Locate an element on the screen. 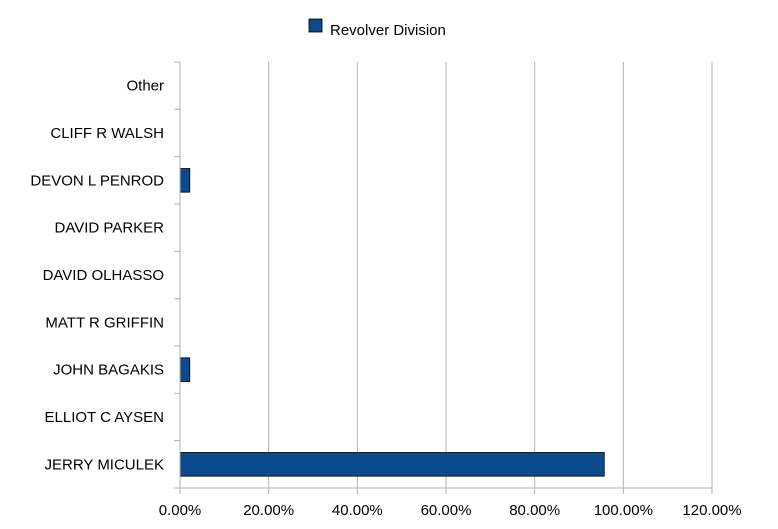 Image resolution: width=778 pixels, height=529 pixels. legend-swatch is located at coordinates (315, 25).